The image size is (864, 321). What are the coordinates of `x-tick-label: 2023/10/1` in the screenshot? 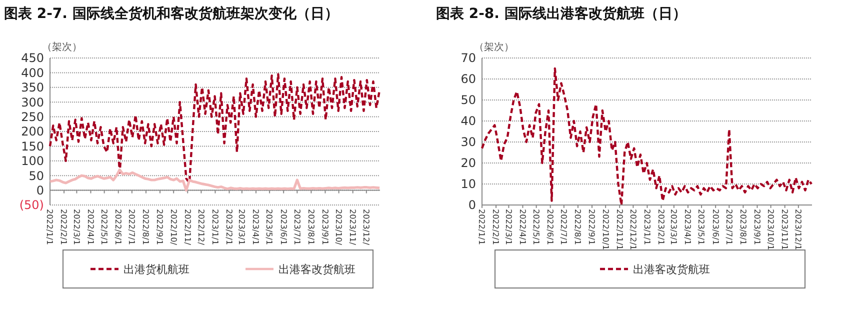 It's located at (771, 229).